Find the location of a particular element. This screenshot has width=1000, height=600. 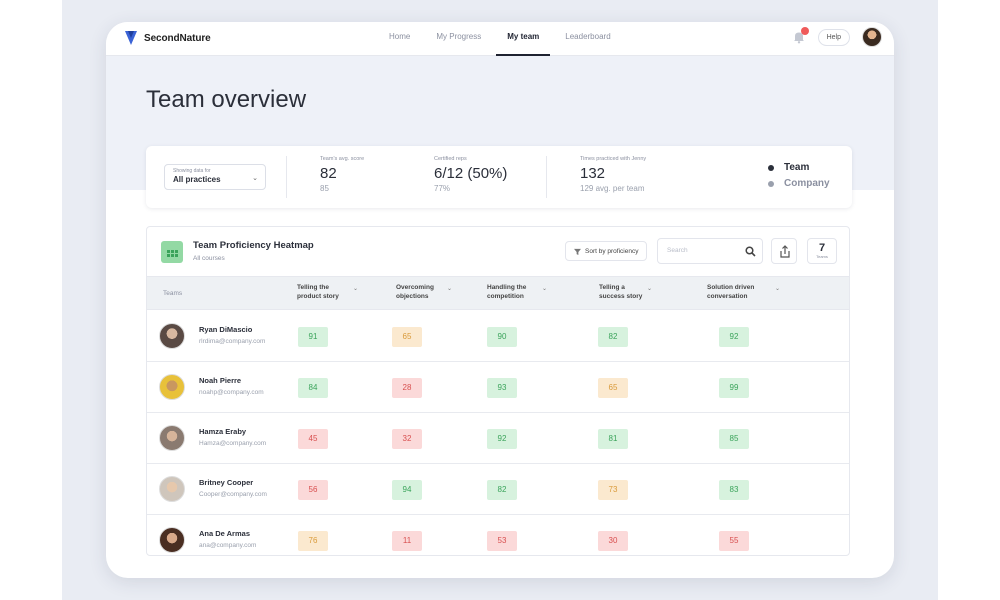

stat-caption: Certified reps is located at coordinates (450, 159).